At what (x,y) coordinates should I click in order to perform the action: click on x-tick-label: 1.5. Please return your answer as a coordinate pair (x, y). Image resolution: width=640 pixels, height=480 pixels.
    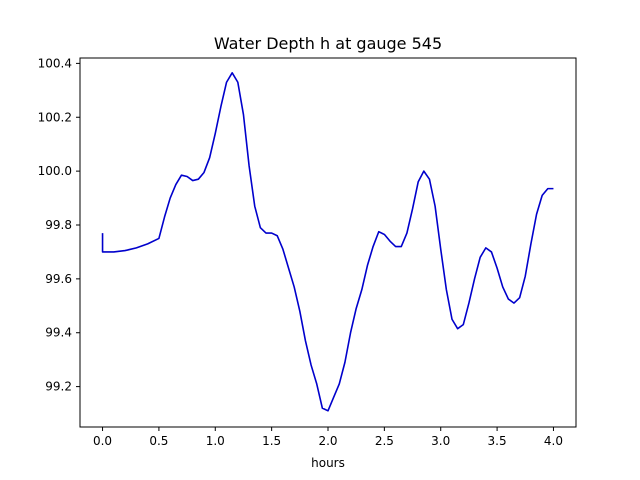
    Looking at the image, I should click on (271, 441).